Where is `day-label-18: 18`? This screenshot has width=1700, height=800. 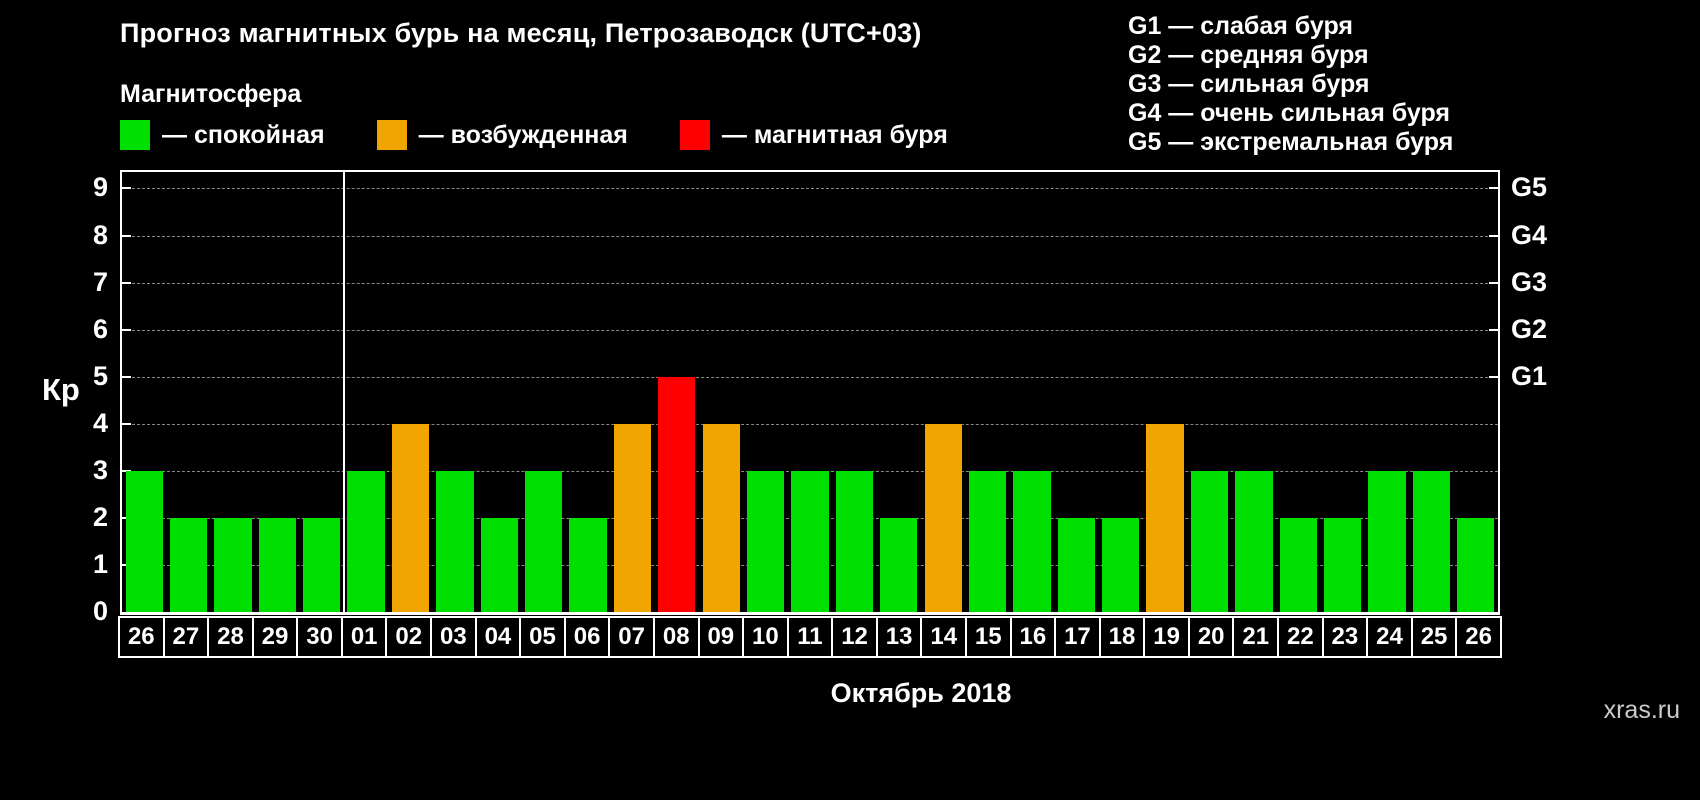 day-label-18: 18 is located at coordinates (1123, 637).